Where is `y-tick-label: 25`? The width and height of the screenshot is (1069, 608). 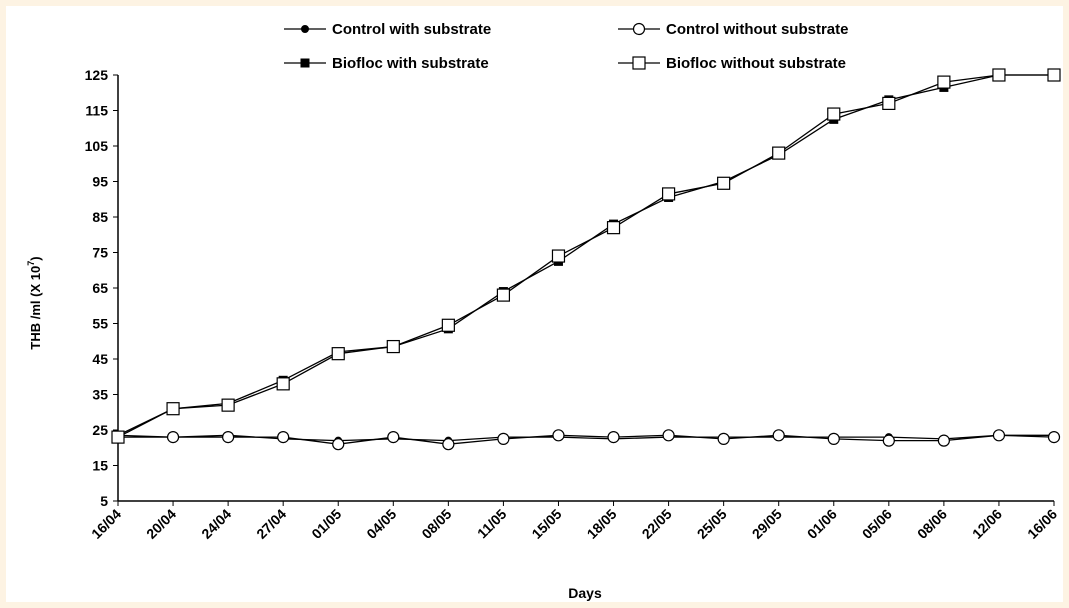 y-tick-label: 25 is located at coordinates (100, 430).